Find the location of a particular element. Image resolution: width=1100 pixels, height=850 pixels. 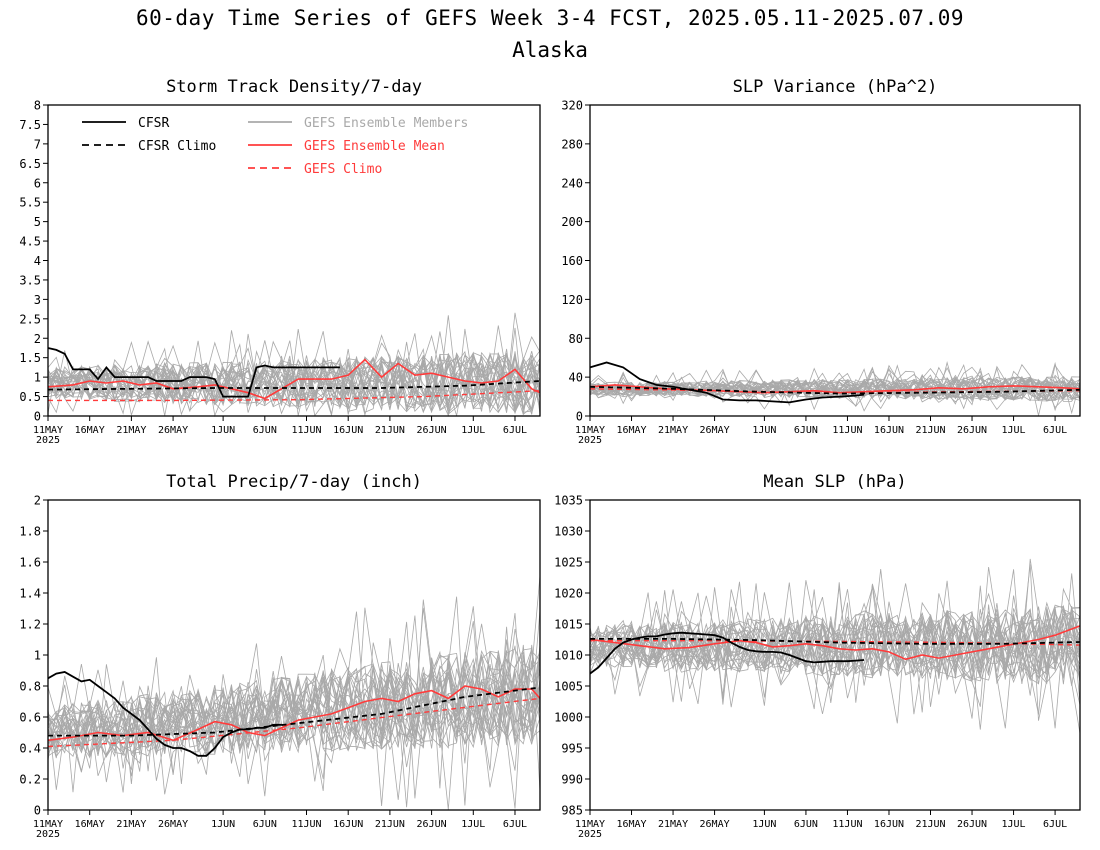

chart-title: Storm Track Density/7-day is located at coordinates (294, 87).